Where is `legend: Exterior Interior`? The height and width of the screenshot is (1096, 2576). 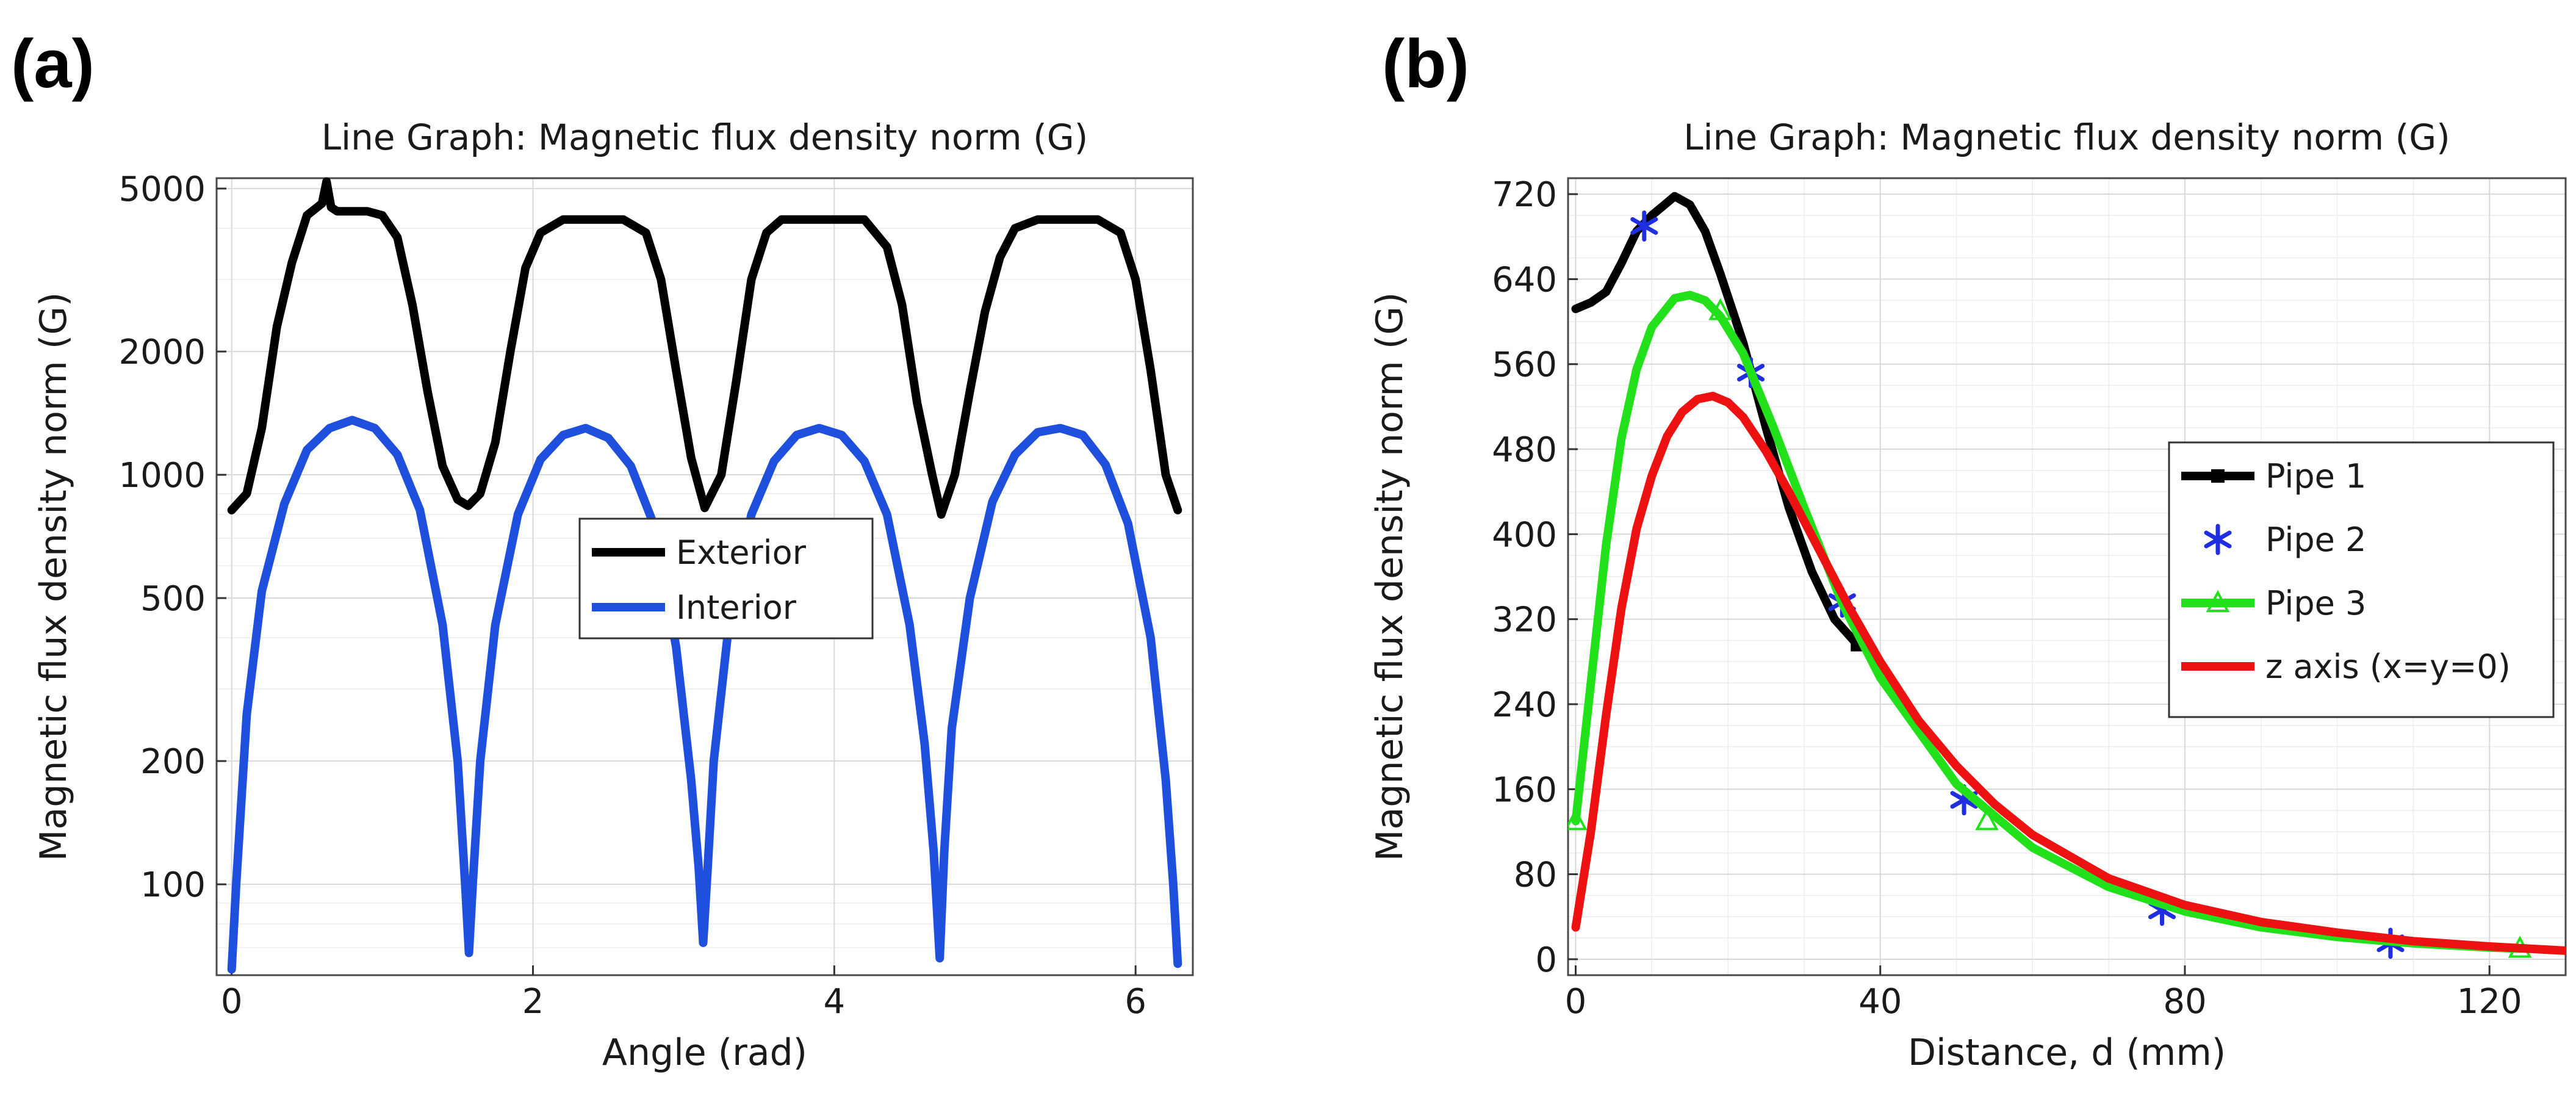 legend: Exterior Interior is located at coordinates (726, 578).